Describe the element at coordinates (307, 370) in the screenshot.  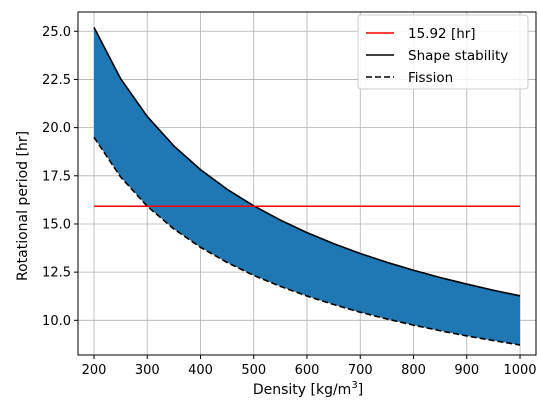
I see `x-tick-label: 600` at that location.